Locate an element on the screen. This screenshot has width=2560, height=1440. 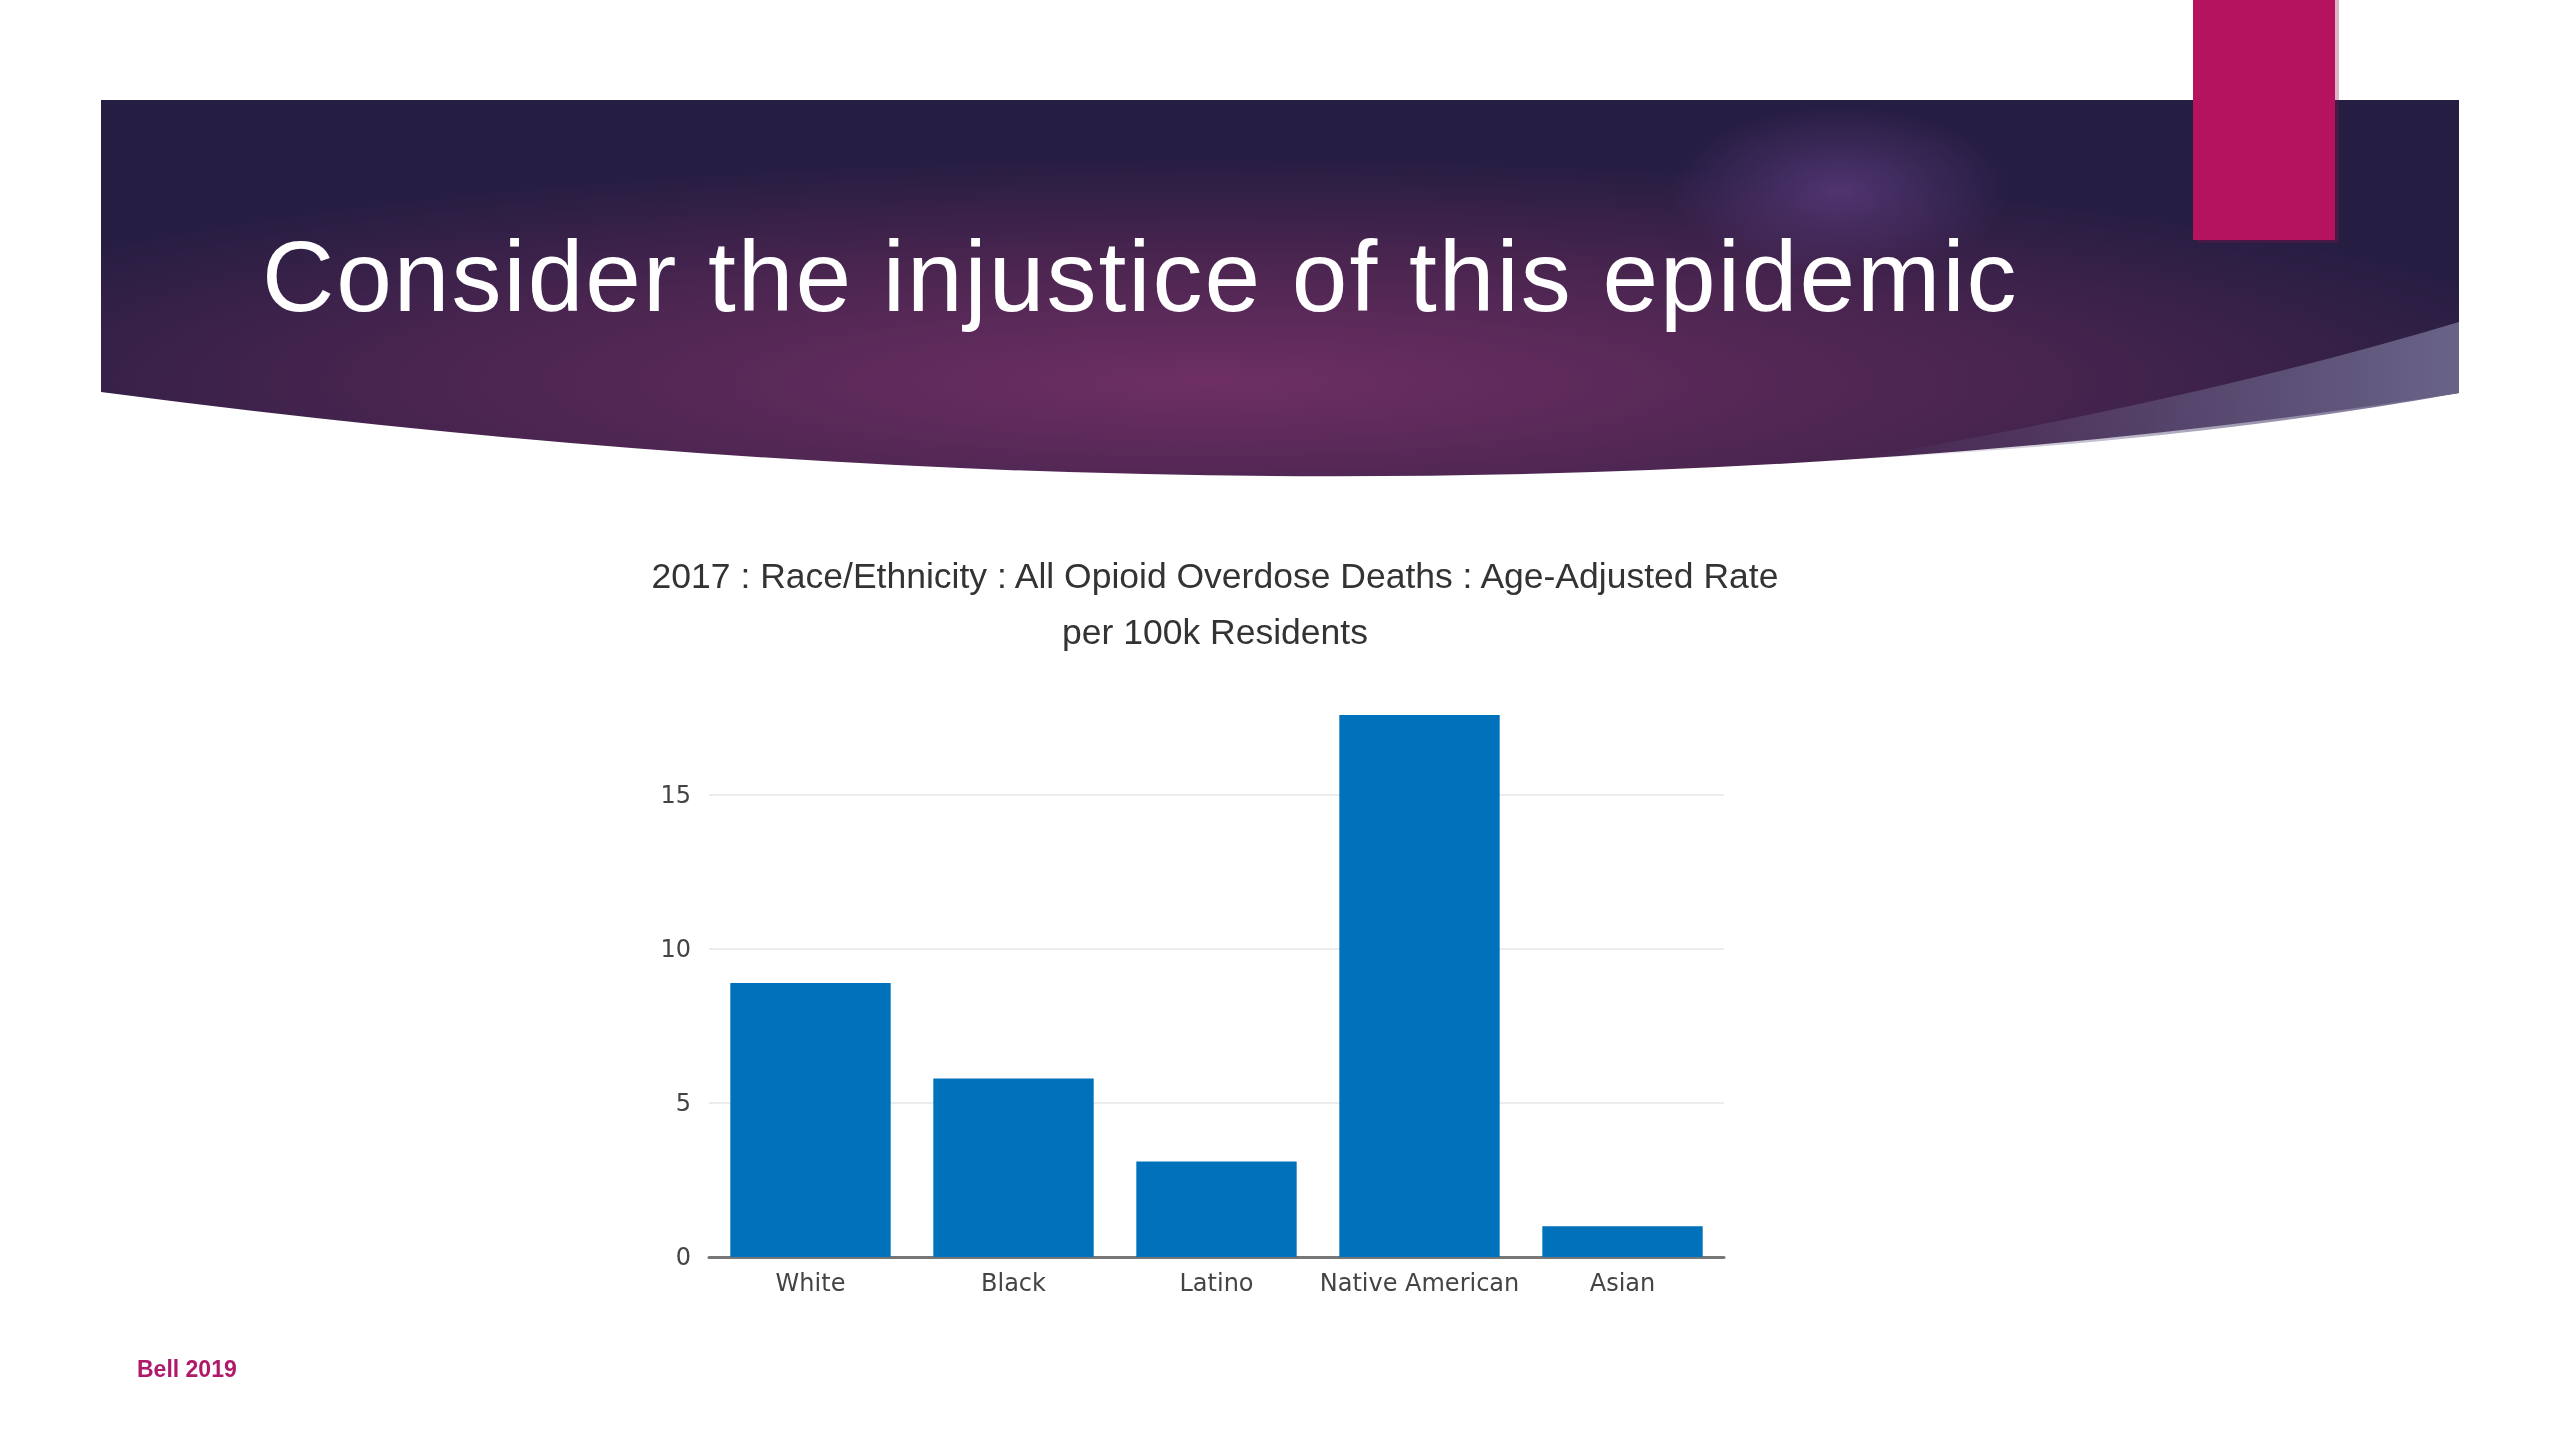
y-tick-label: 5 is located at coordinates (683, 1103).